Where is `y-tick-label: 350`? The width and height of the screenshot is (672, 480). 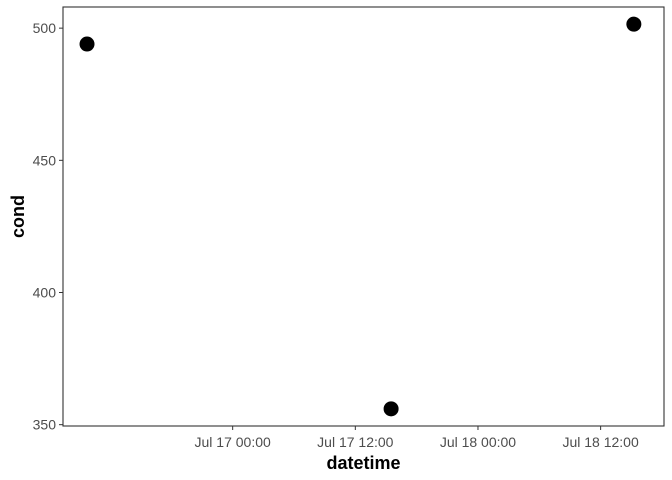 y-tick-label: 350 is located at coordinates (45, 425).